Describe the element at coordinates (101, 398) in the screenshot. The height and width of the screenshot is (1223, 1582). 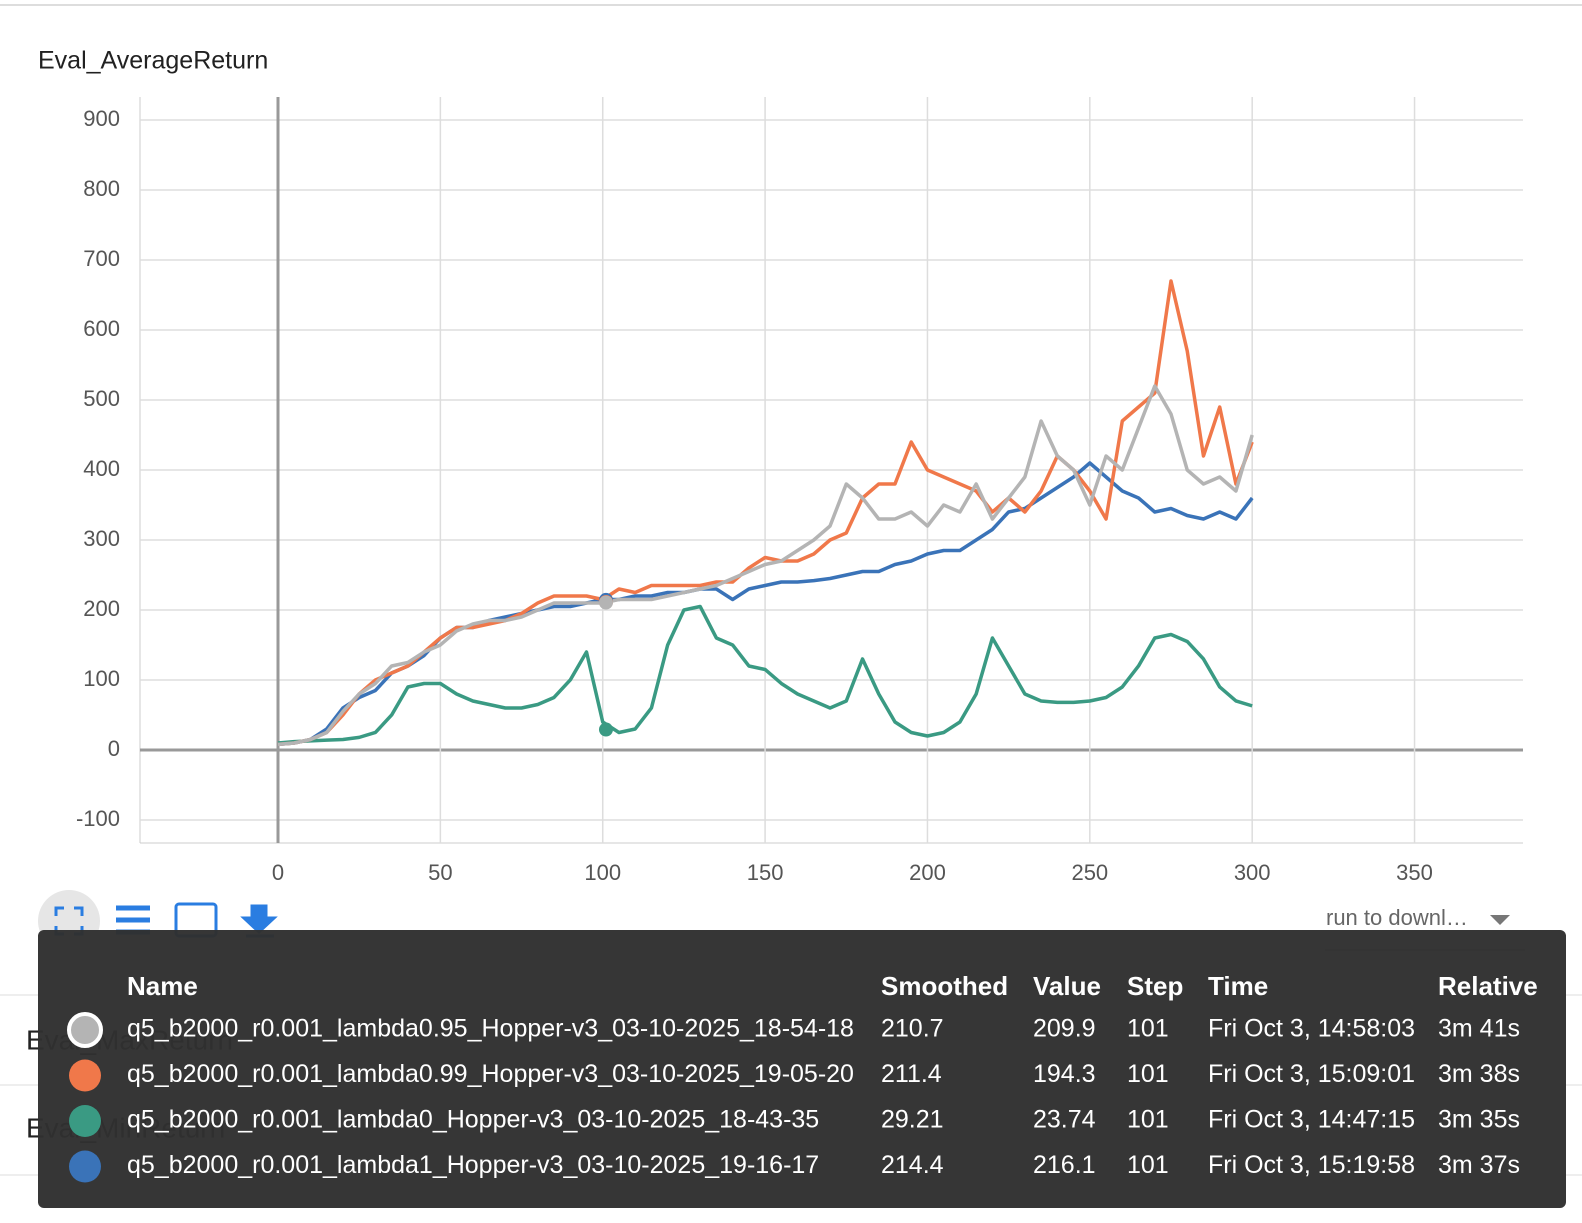
I see `y-tick-label: 500` at that location.